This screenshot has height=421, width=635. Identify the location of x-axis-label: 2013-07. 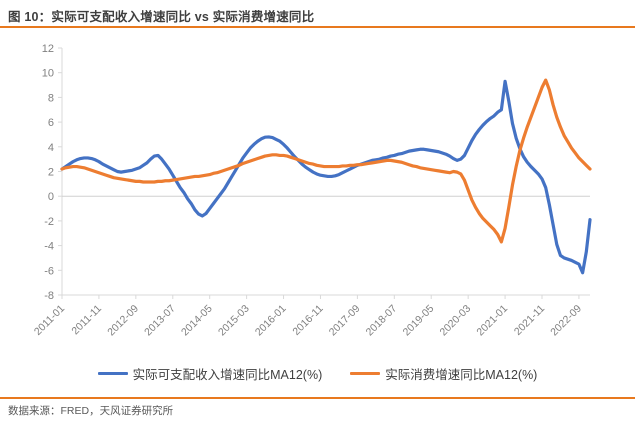
(160, 321).